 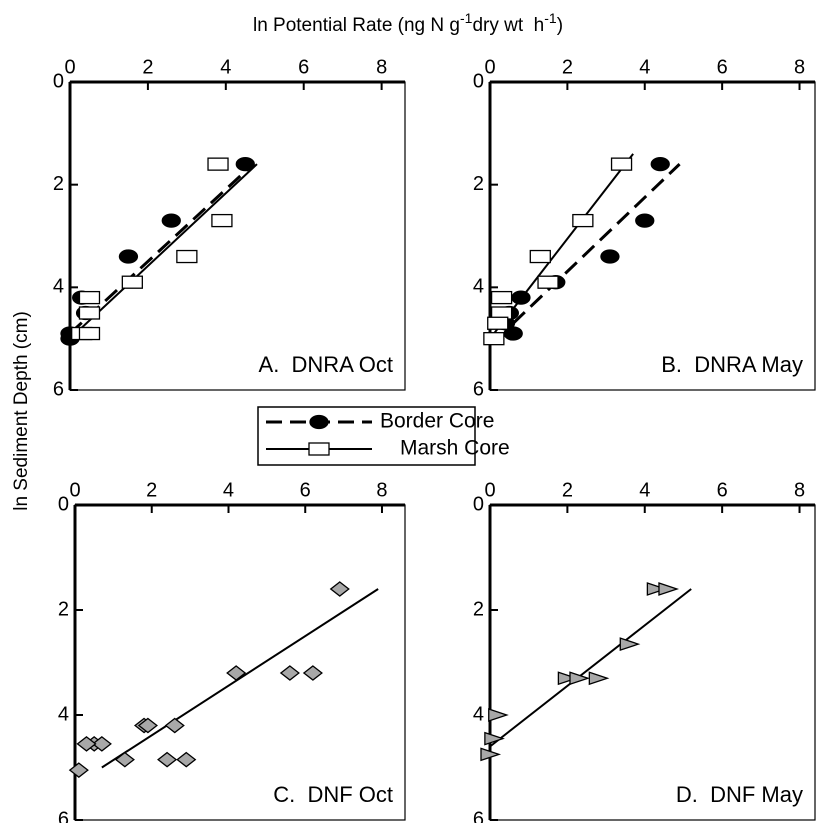 I want to click on y-axis-label: ln Sediment Depth (cm), so click(x=21, y=411).